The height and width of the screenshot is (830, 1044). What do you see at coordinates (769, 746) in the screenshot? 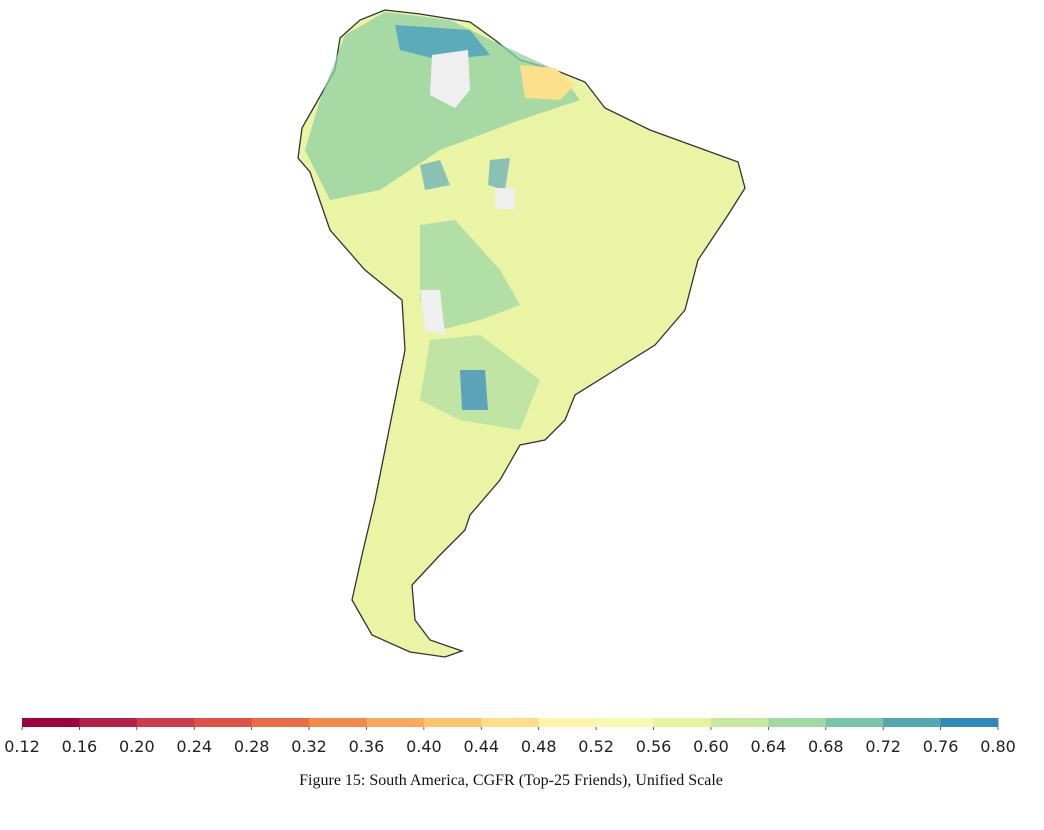
I see `tick-label: 0.64` at bounding box center [769, 746].